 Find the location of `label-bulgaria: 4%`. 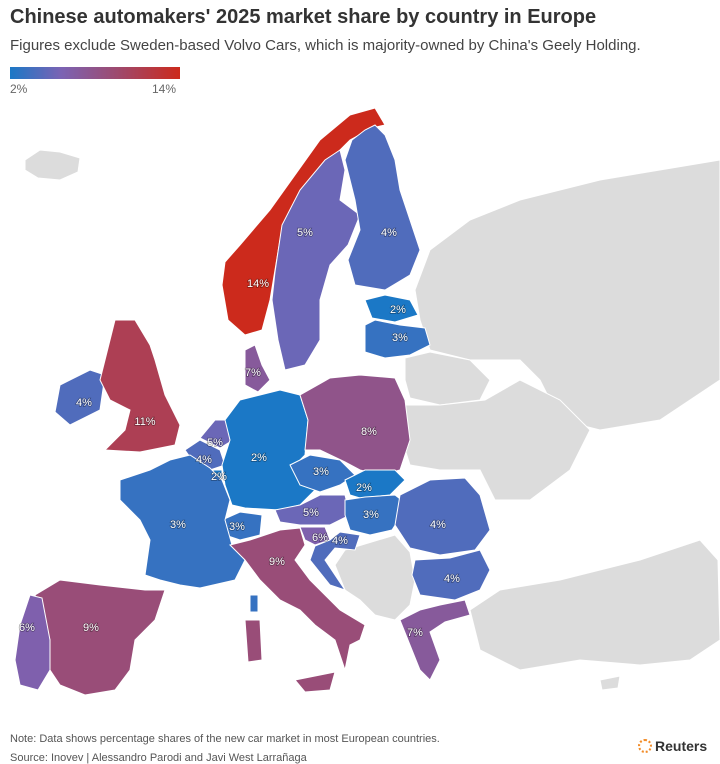

label-bulgaria: 4% is located at coordinates (452, 579).